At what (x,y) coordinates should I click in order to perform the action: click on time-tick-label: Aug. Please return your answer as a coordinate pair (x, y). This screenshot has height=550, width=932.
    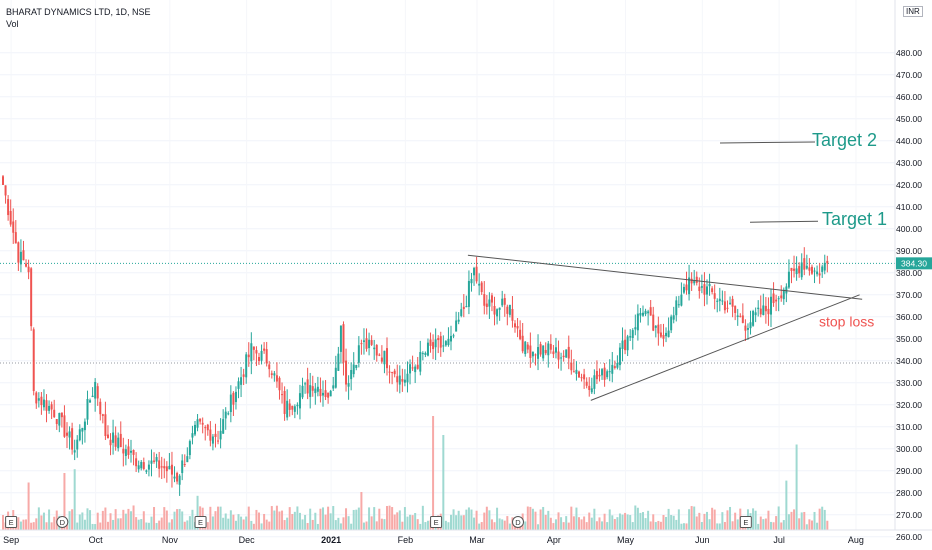
    Looking at the image, I should click on (856, 540).